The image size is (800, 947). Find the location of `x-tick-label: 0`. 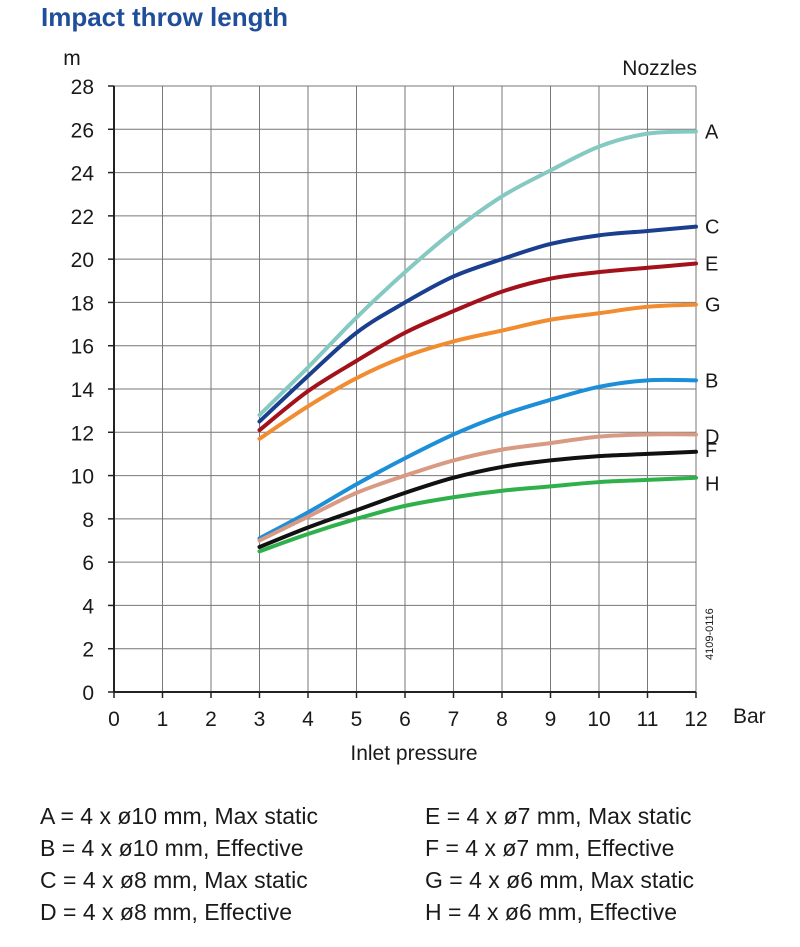

x-tick-label: 0 is located at coordinates (114, 719).